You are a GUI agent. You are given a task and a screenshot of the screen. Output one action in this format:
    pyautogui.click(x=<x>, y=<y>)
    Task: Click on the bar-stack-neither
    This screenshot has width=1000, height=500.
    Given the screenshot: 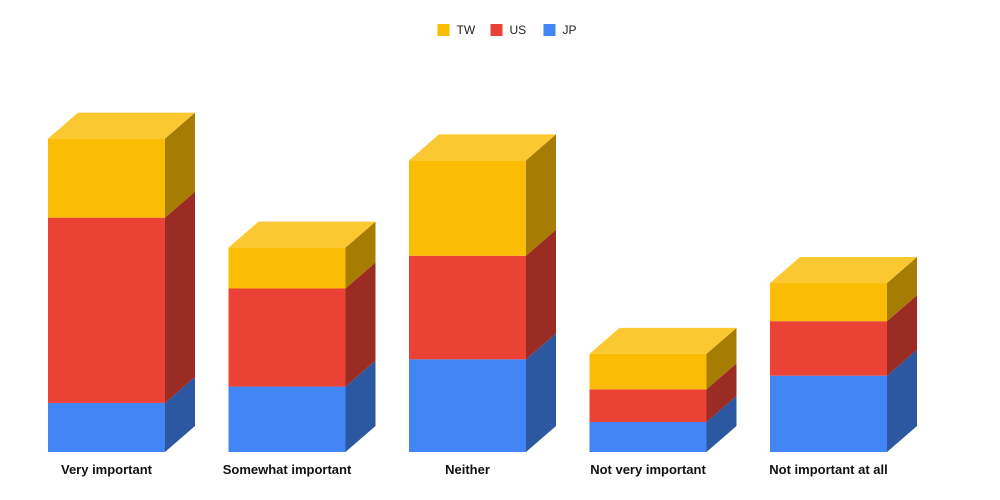 What is the action you would take?
    pyautogui.click(x=482, y=293)
    